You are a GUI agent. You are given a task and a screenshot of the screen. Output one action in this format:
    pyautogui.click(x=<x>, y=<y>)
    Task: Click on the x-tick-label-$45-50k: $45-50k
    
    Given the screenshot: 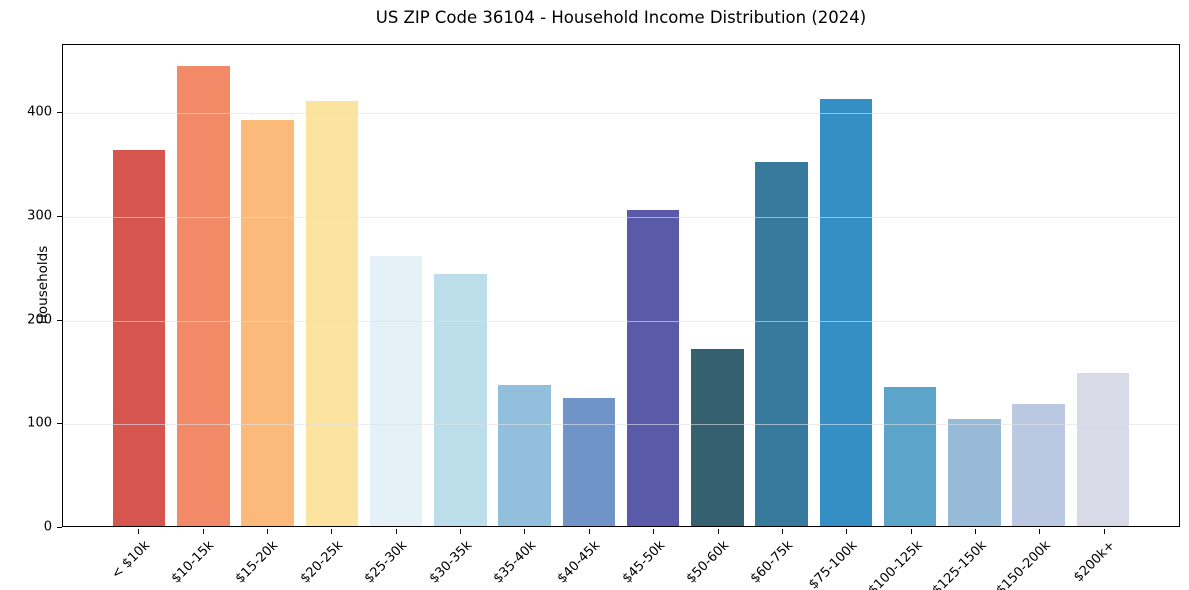 What is the action you would take?
    pyautogui.click(x=643, y=561)
    